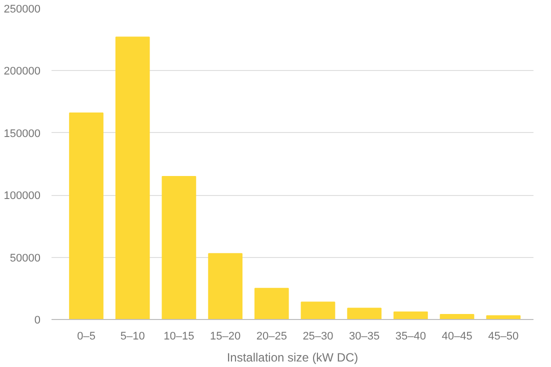 The image size is (551, 367). I want to click on y-tick-label: 50000, so click(25, 258).